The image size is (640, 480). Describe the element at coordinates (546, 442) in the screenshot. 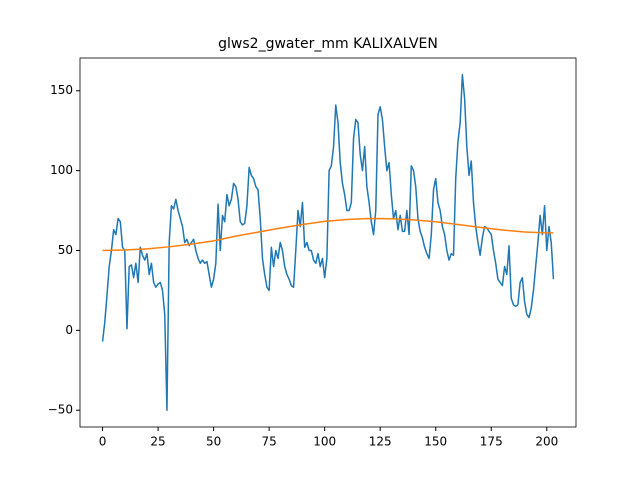

I see `x-tick-label: 200` at that location.